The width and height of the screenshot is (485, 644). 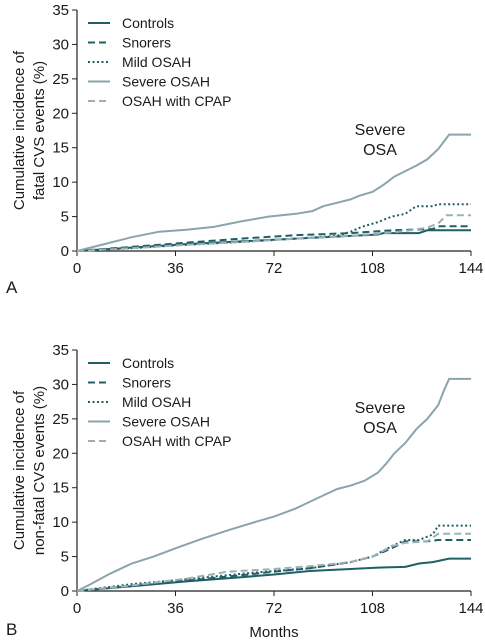 I want to click on panel-label: B, so click(x=11, y=629).